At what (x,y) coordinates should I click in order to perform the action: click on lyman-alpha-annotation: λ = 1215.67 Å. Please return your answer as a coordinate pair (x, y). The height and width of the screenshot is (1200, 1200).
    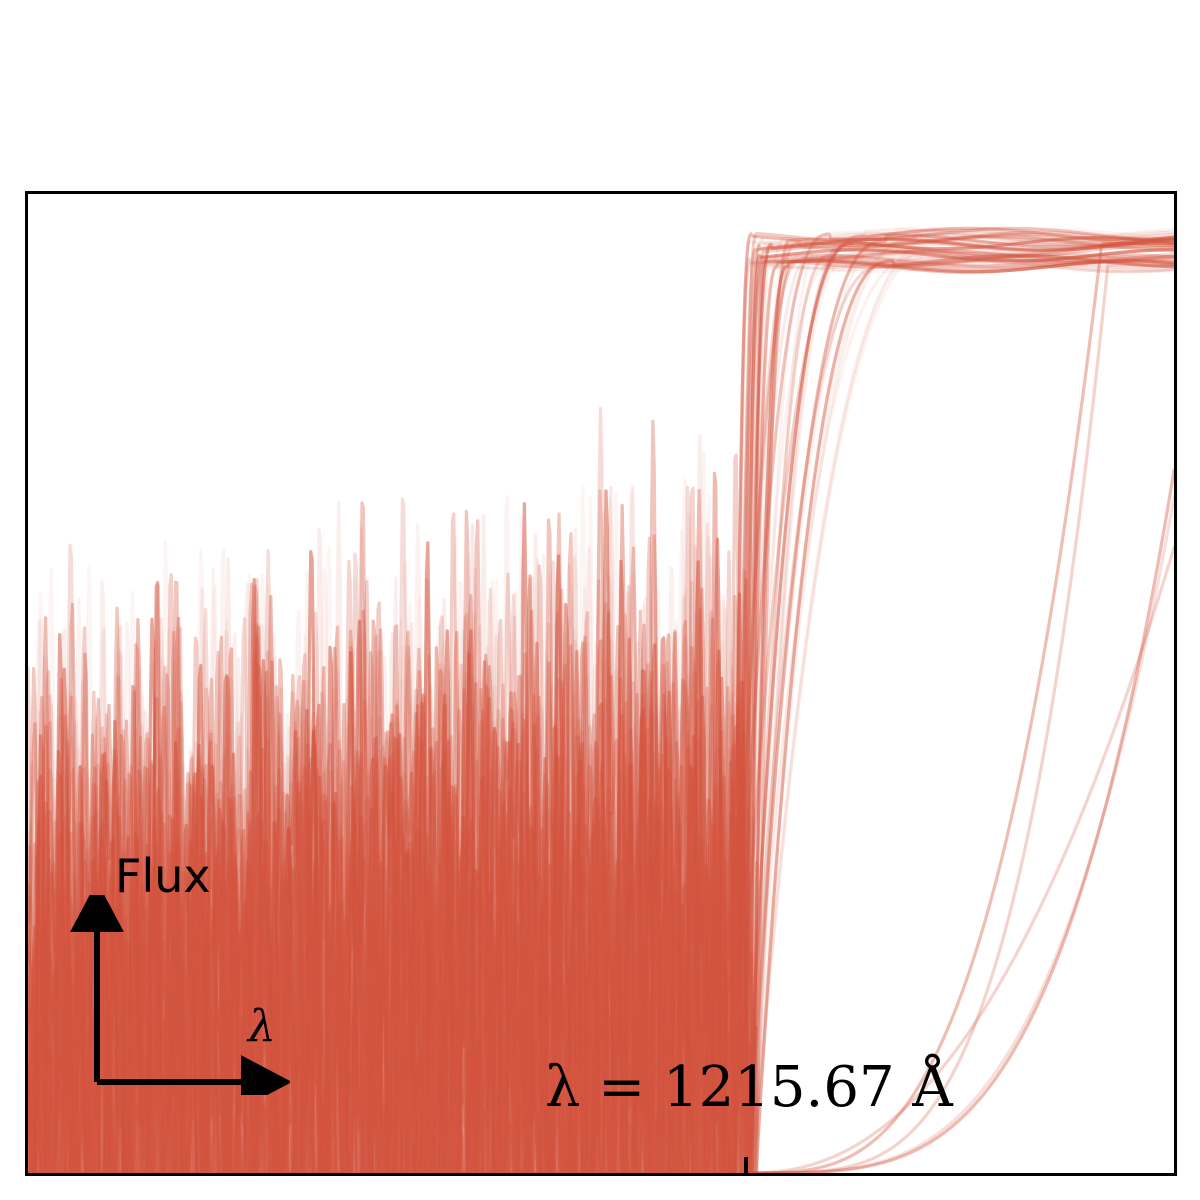
    Looking at the image, I should click on (749, 1087).